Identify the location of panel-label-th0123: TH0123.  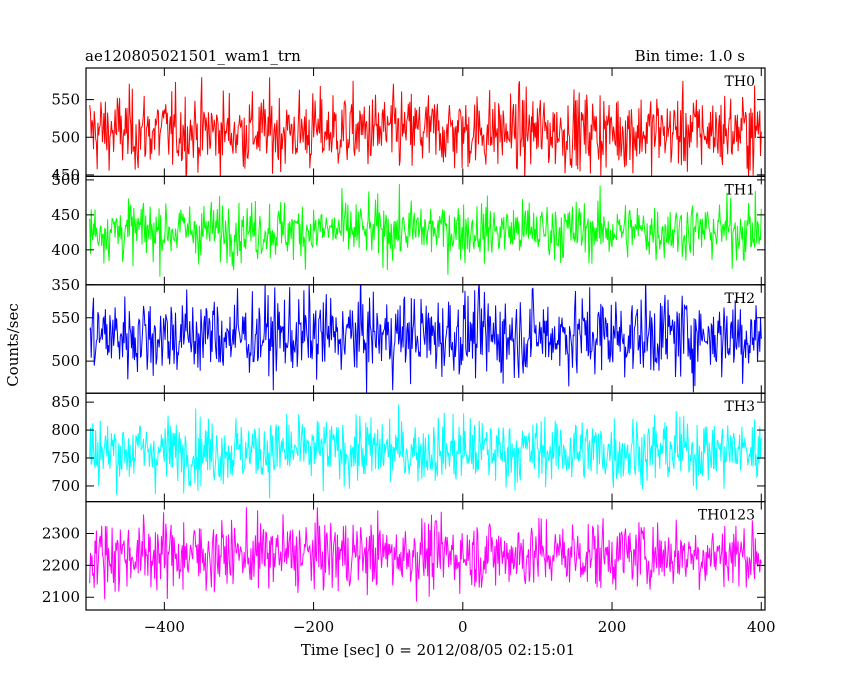
(726, 516).